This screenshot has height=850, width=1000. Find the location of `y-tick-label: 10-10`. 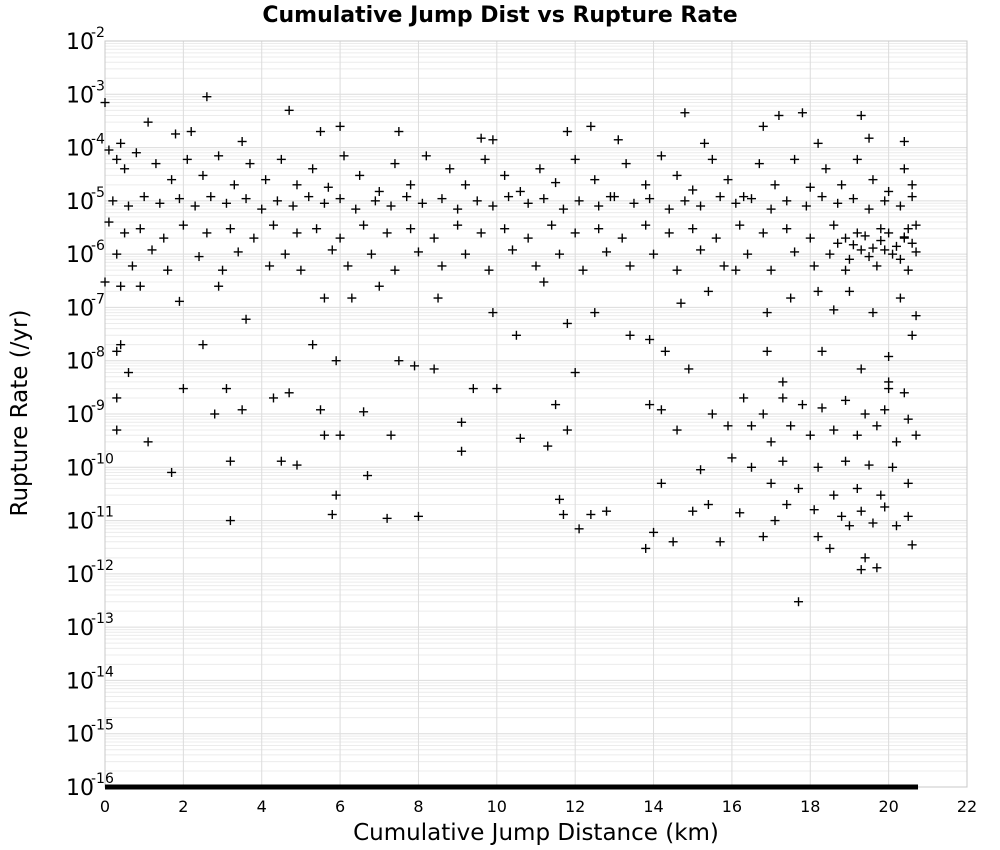

y-tick-label: 10-10 is located at coordinates (90, 466).